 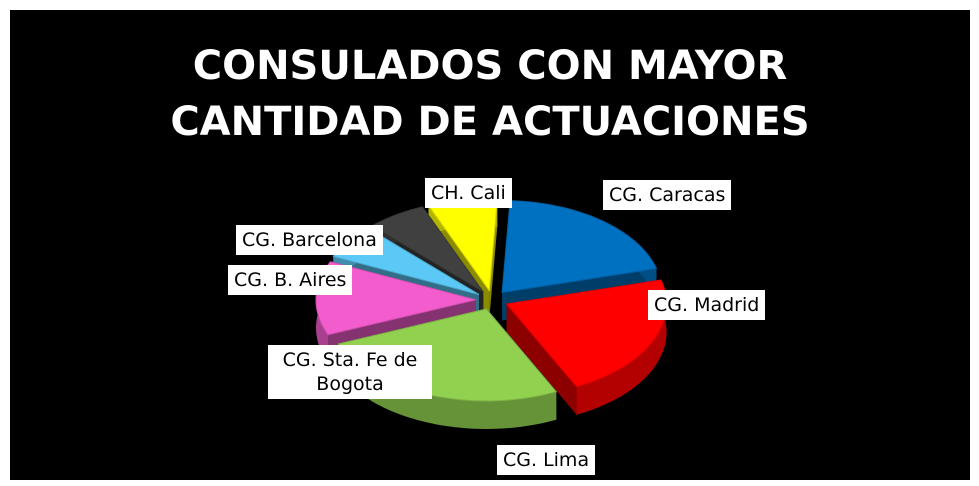 I want to click on data-label: CG. Lima, so click(x=546, y=460).